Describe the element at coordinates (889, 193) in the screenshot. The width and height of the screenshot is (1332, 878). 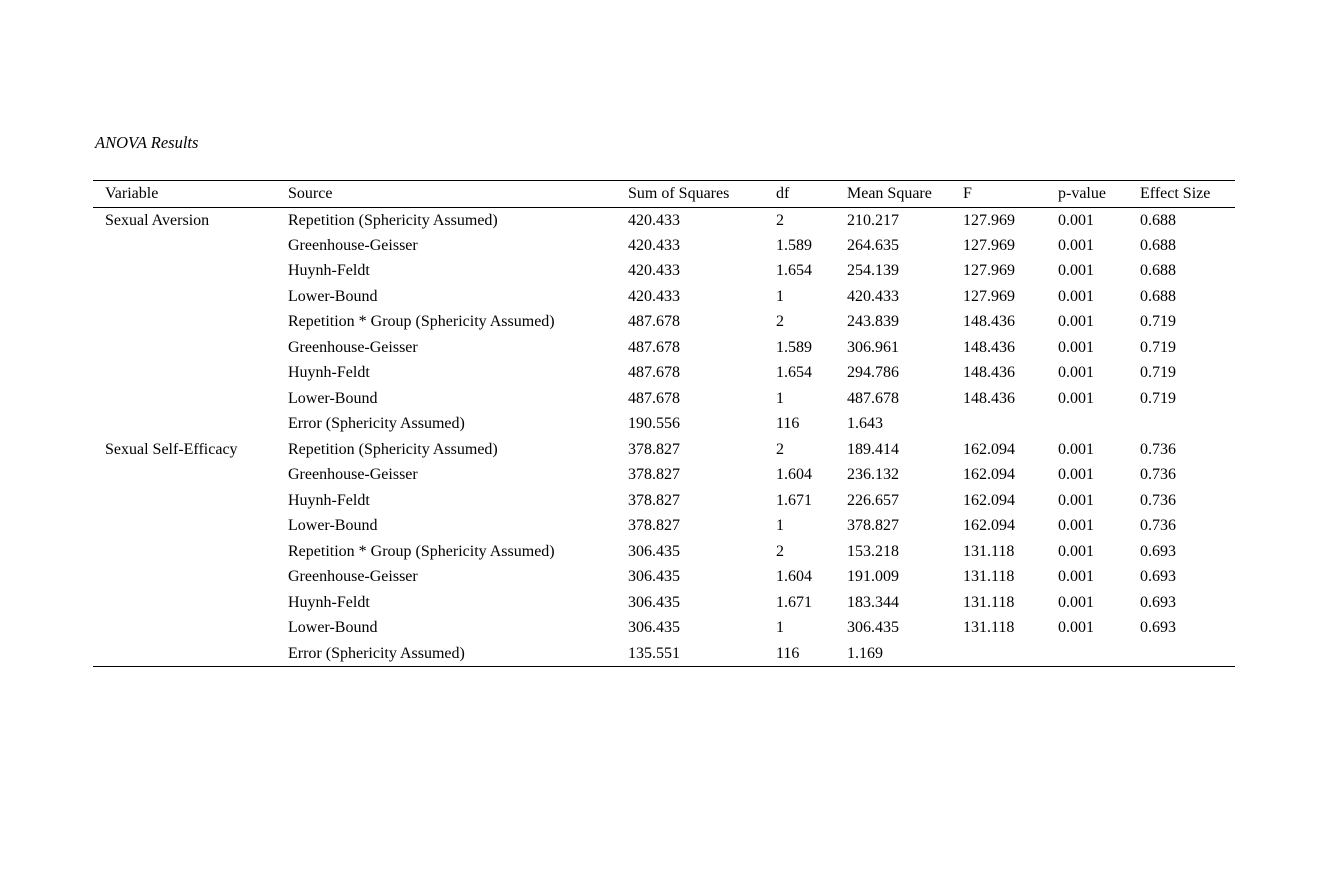
I see `column-header: Mean Square` at that location.